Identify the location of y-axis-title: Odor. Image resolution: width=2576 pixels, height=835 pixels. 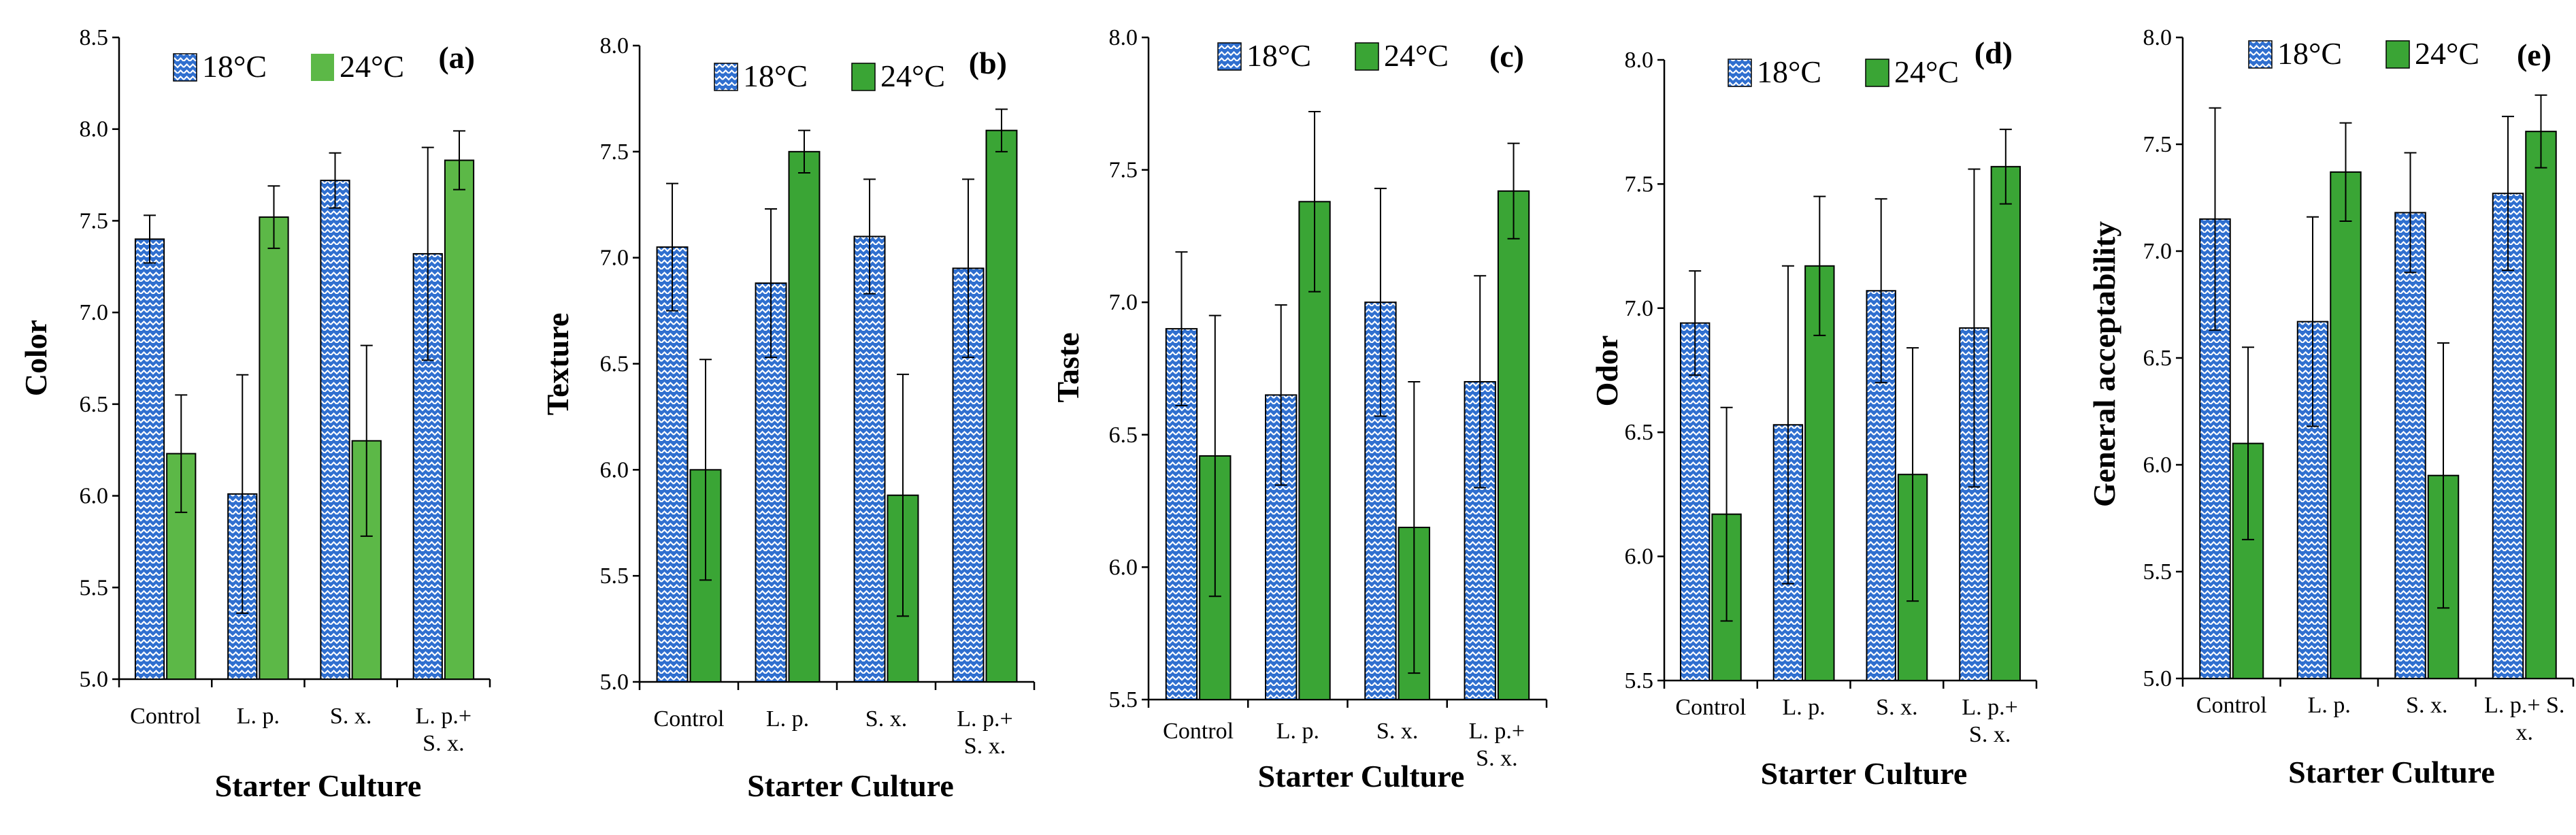
(1606, 371).